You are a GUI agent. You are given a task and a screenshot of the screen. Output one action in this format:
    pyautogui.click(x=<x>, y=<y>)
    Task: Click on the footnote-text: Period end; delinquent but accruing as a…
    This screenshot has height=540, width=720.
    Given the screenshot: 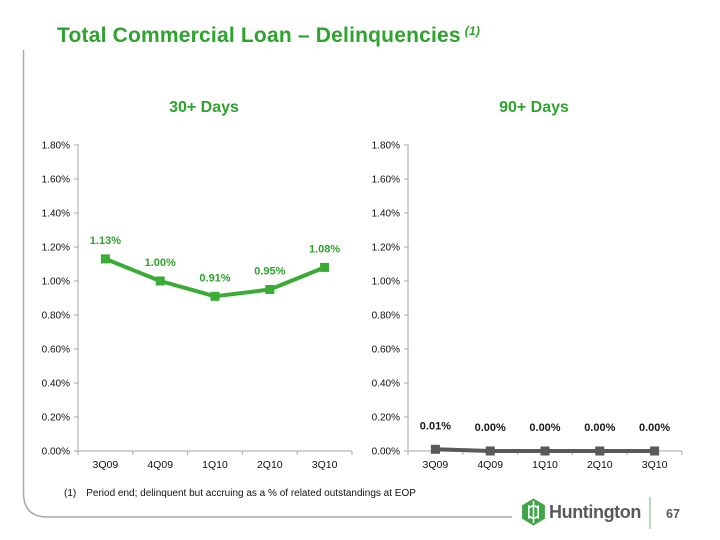 What is the action you would take?
    pyautogui.click(x=251, y=493)
    